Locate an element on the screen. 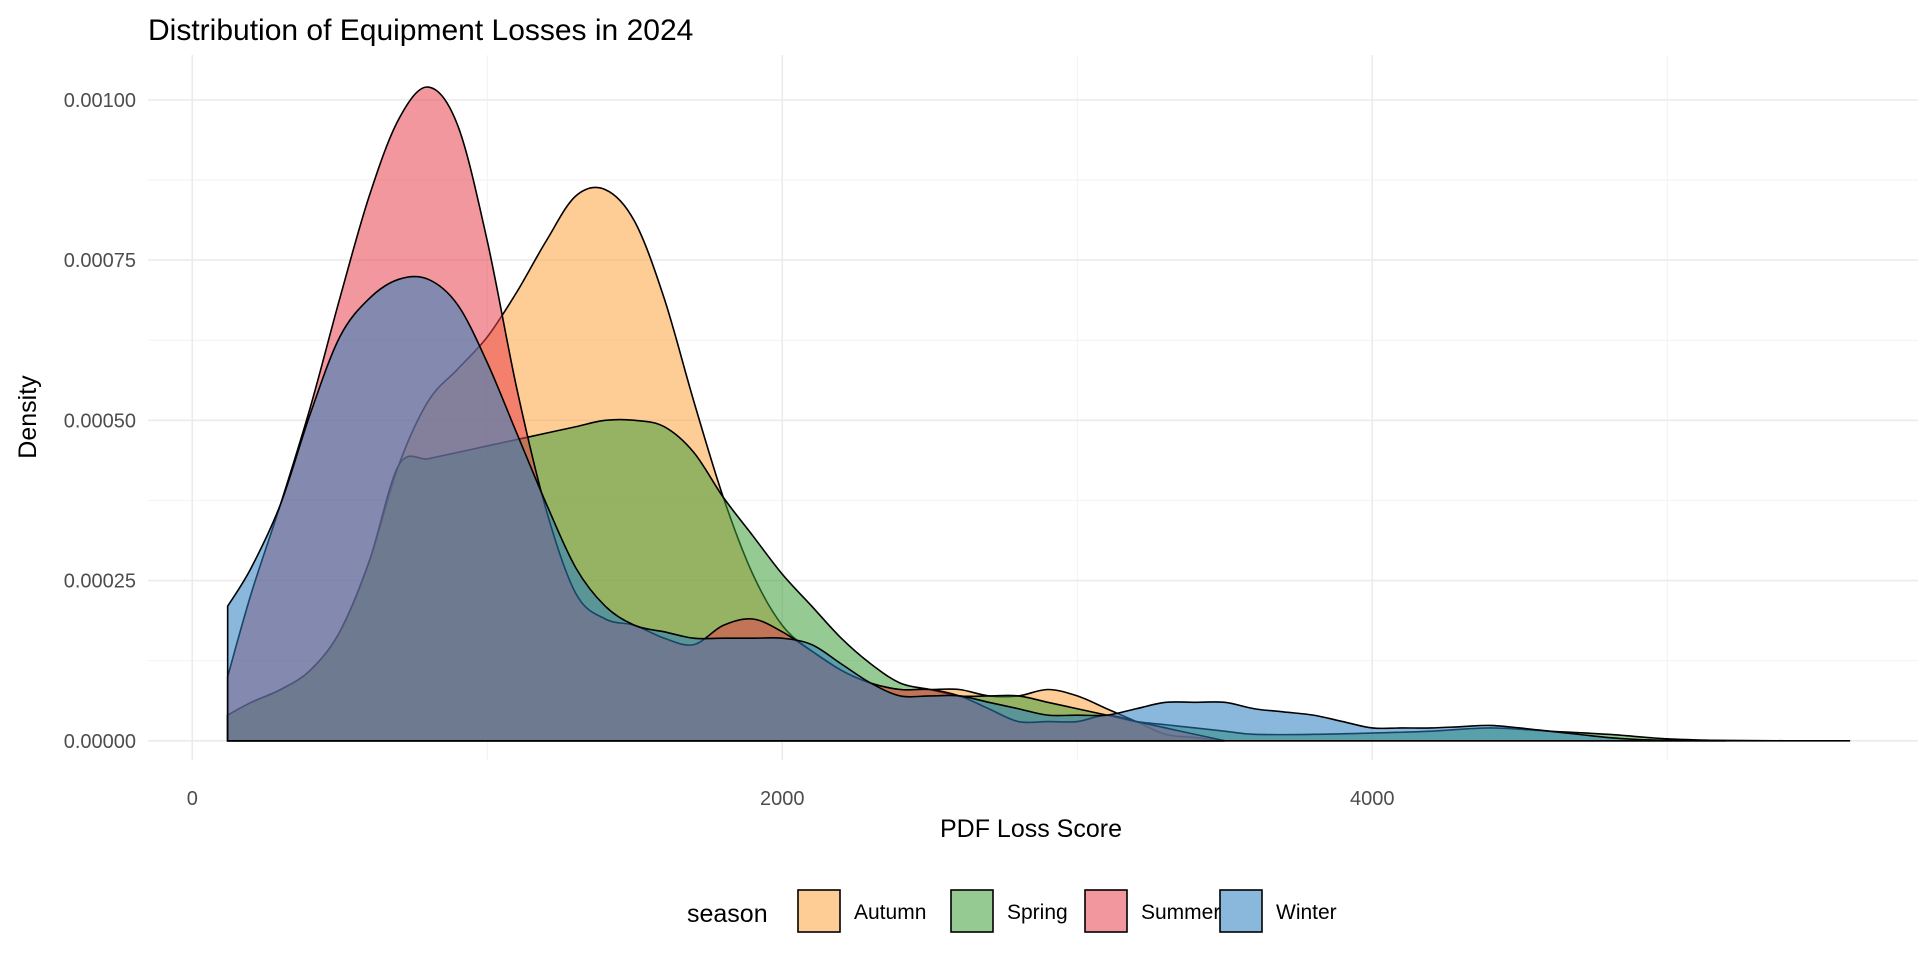 Image resolution: width=1920 pixels, height=960 pixels. legend-key-autumn is located at coordinates (819, 911).